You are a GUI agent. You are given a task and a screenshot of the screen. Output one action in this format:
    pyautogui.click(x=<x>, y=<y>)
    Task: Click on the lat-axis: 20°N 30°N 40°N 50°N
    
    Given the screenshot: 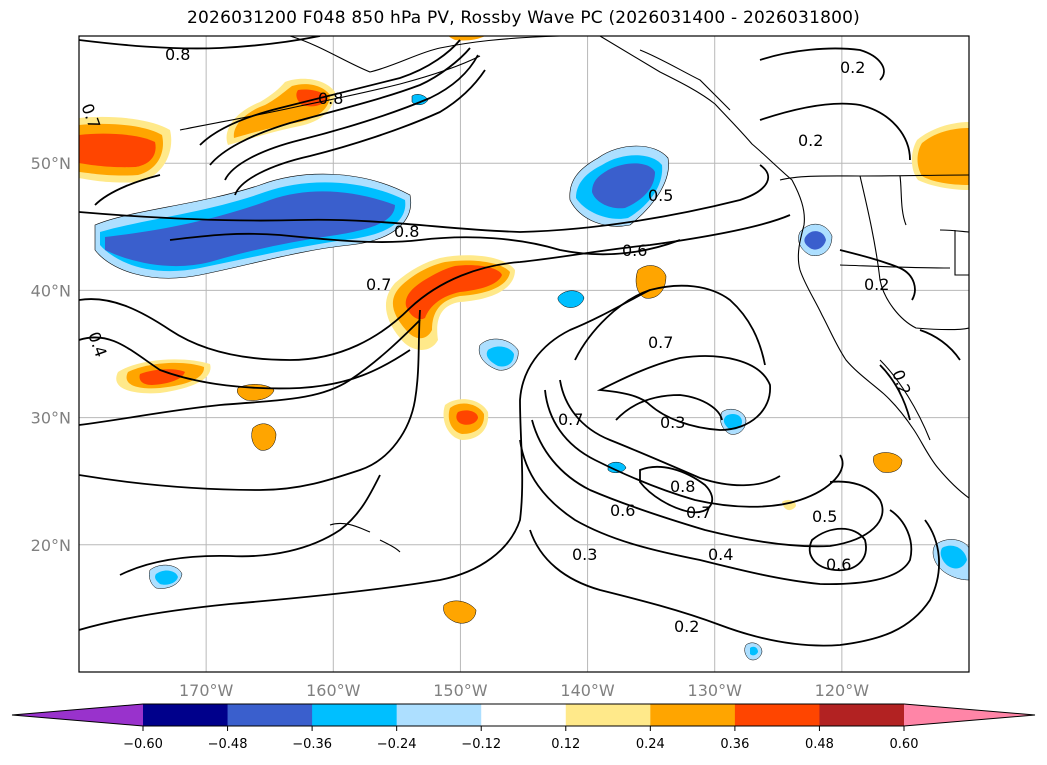 What is the action you would take?
    pyautogui.click(x=51, y=354)
    